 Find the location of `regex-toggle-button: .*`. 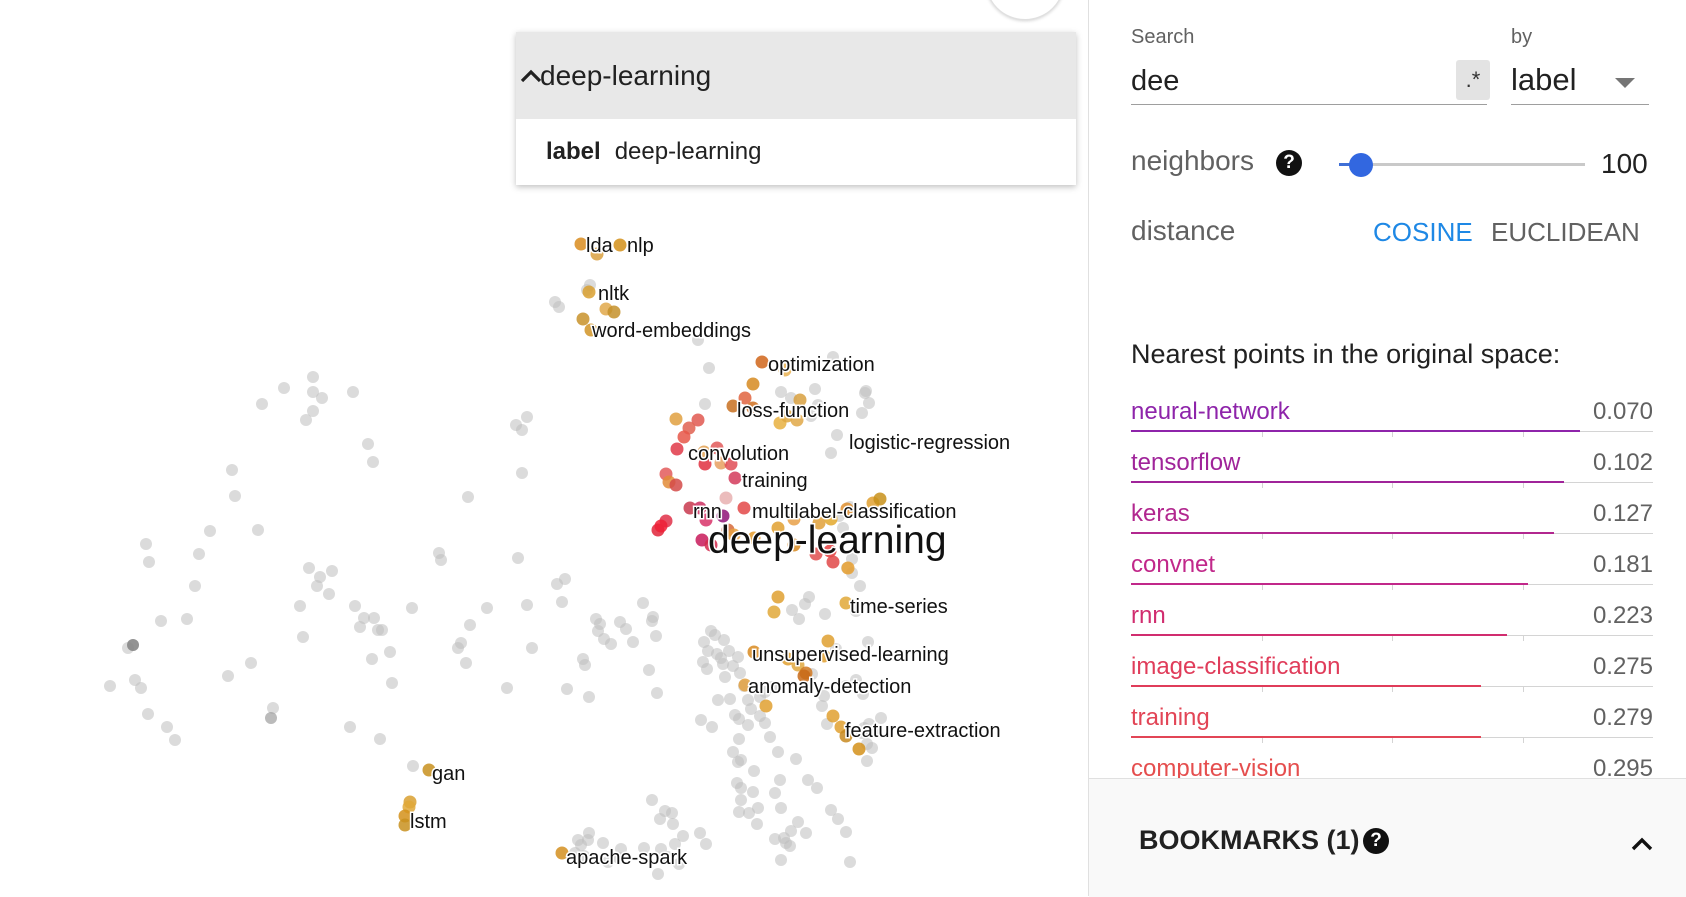

regex-toggle-button: .* is located at coordinates (1473, 80).